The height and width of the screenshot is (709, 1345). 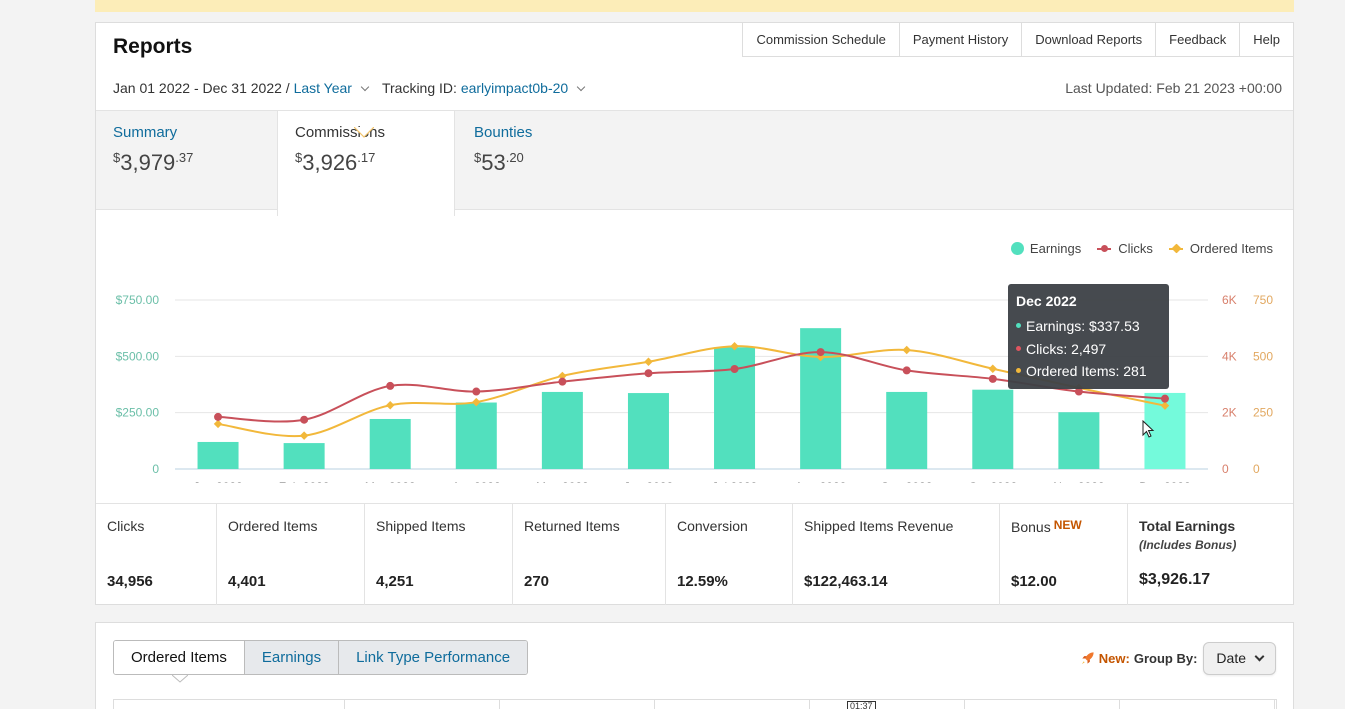 What do you see at coordinates (1220, 248) in the screenshot?
I see `legend-ordered-items: Ordered Items` at bounding box center [1220, 248].